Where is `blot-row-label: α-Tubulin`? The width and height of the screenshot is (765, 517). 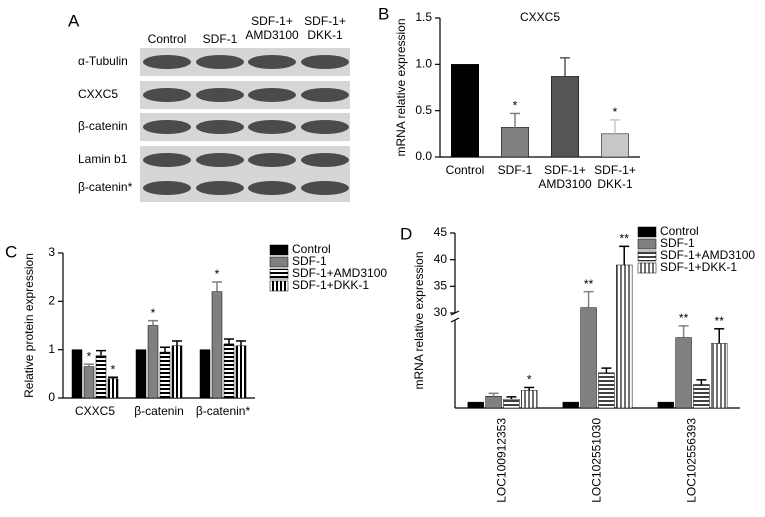 blot-row-label: α-Tubulin is located at coordinates (103, 61).